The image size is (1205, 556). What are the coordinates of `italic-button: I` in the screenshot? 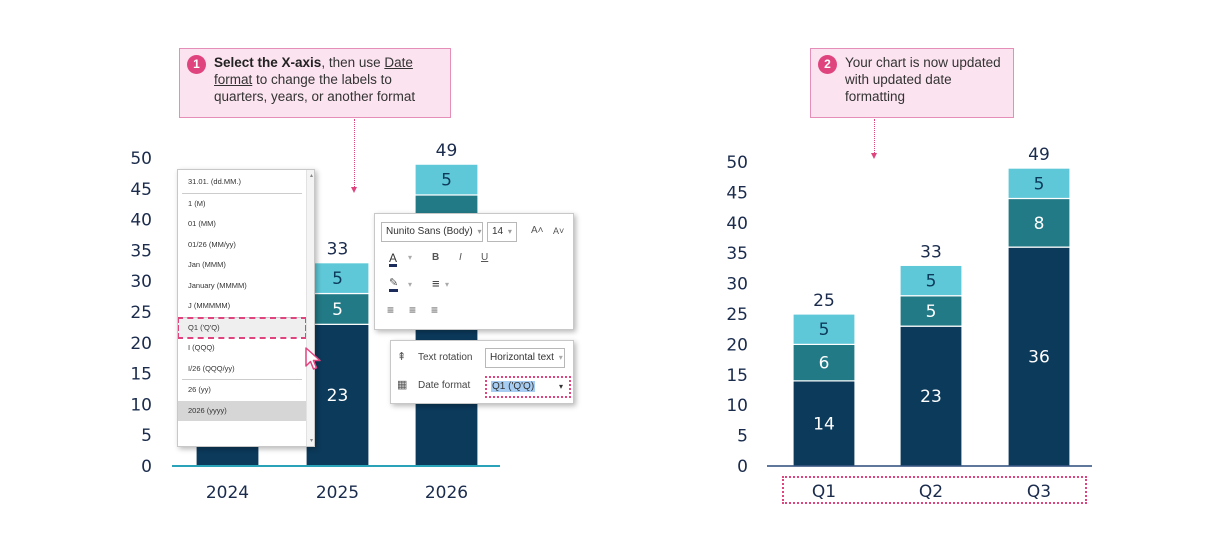 It's located at (460, 257).